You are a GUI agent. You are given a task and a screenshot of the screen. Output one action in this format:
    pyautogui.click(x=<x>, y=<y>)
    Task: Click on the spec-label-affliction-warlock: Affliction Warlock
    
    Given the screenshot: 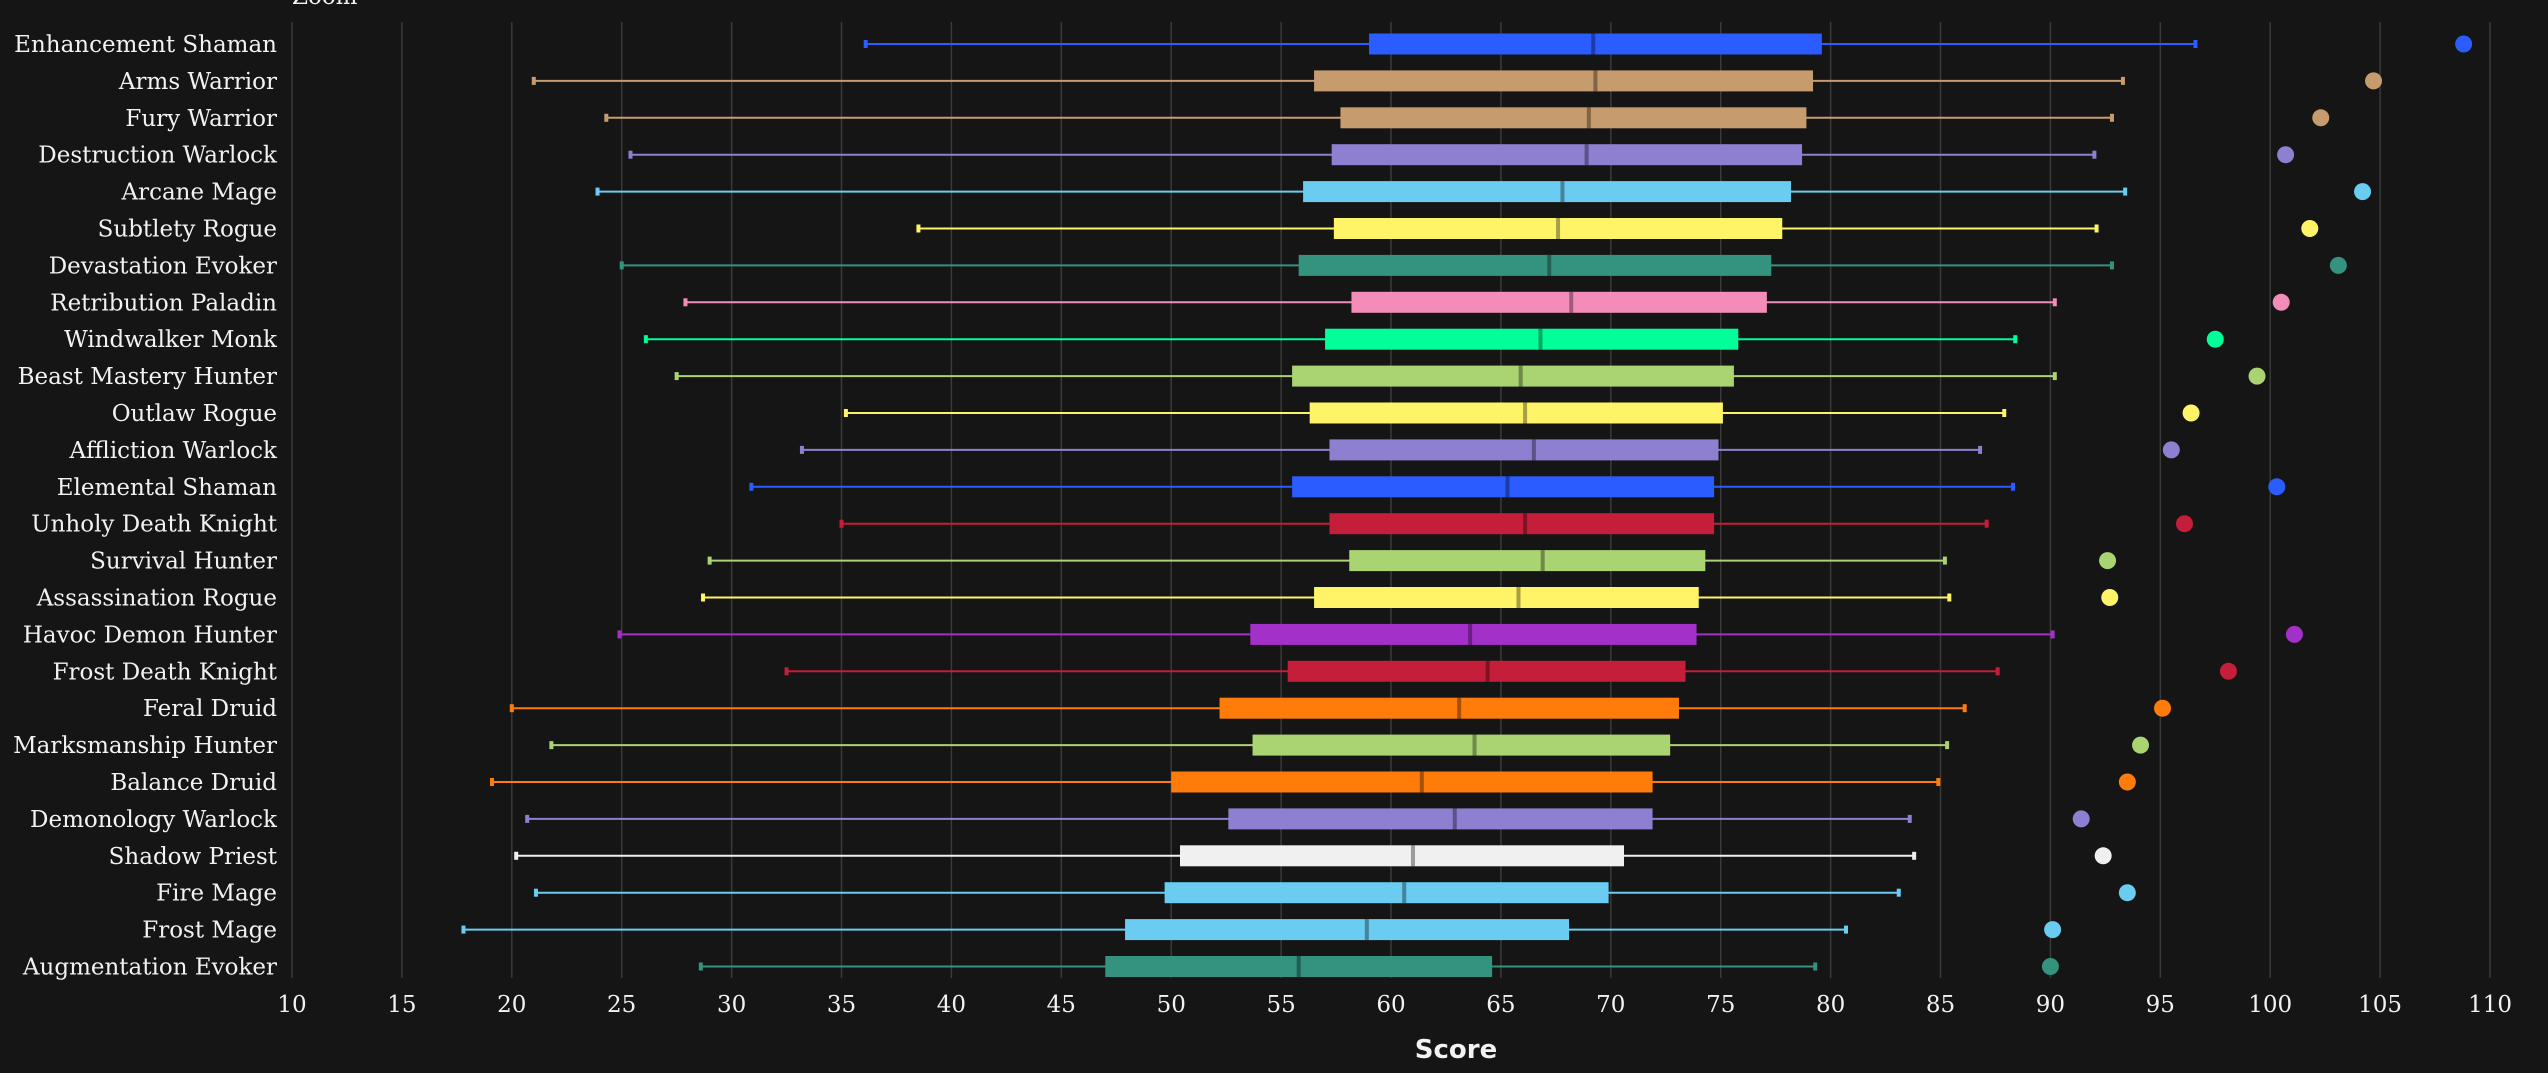 What is the action you would take?
    pyautogui.click(x=174, y=451)
    